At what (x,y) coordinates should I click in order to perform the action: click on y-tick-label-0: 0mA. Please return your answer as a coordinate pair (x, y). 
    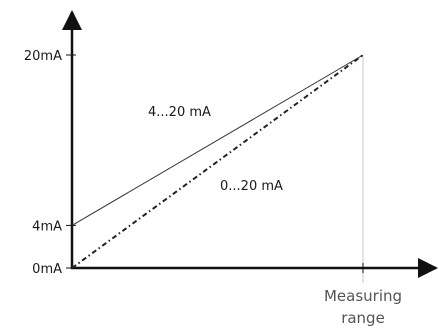
    Looking at the image, I should click on (47, 269).